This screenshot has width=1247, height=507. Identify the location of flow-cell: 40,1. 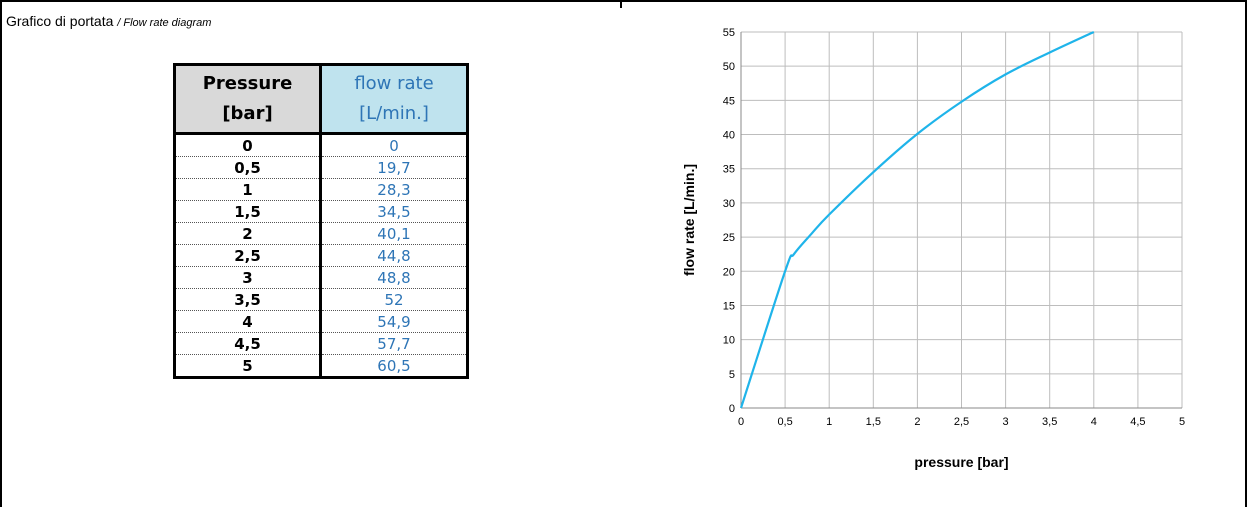
(394, 233).